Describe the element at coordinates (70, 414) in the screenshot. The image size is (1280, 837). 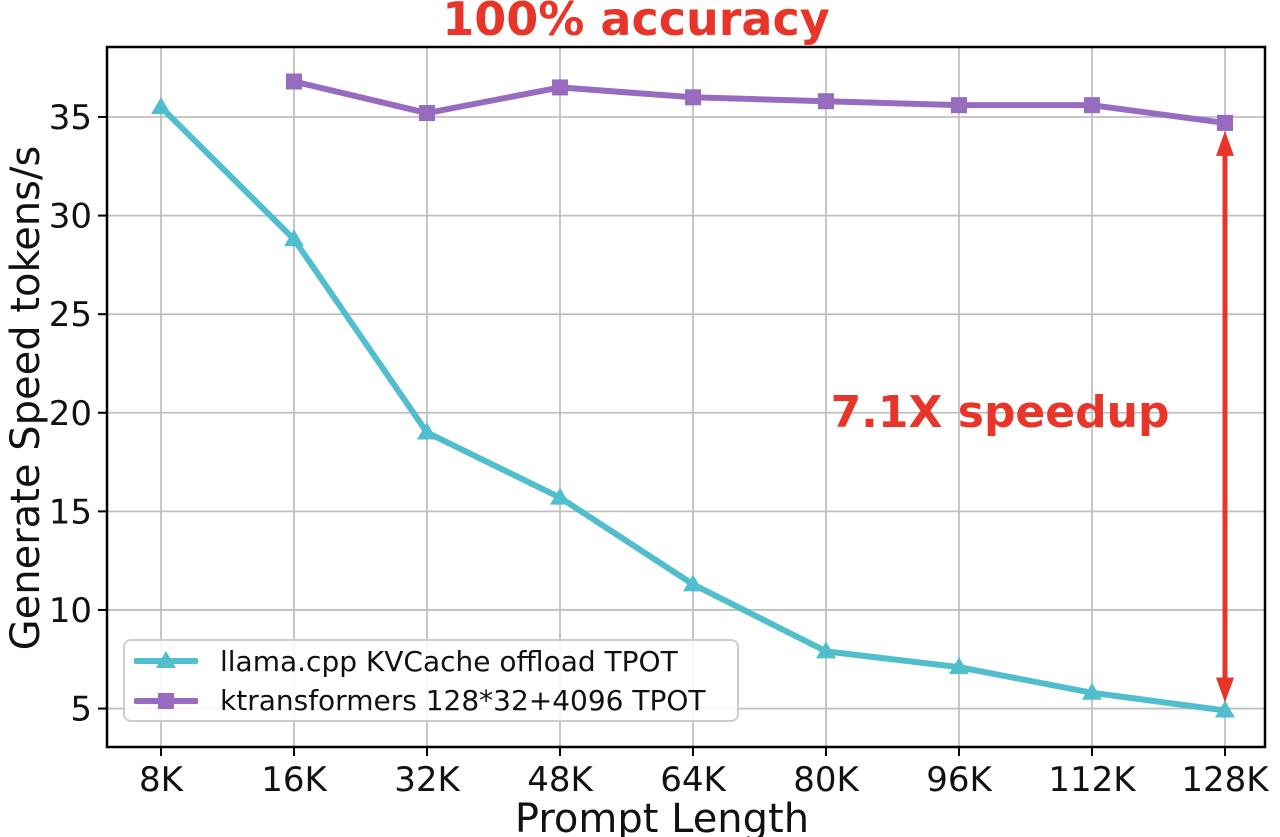
I see `y-tick-label: 20` at that location.